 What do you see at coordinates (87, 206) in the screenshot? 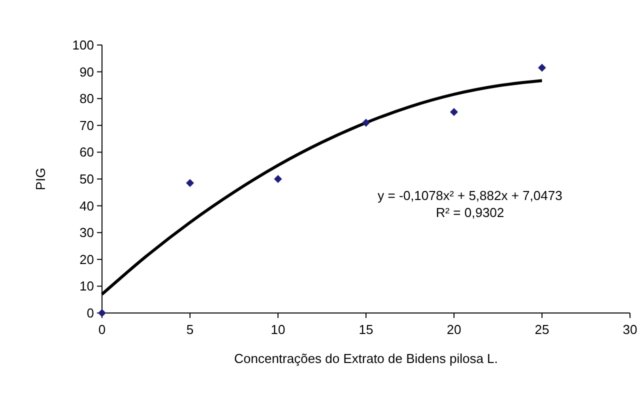
I see `y-tick-label: 40` at bounding box center [87, 206].